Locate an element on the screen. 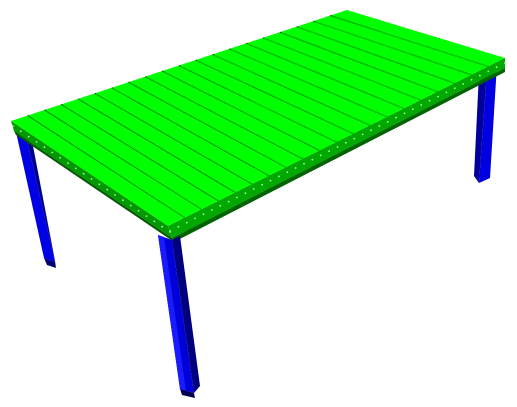  leg-back-right-side-face is located at coordinates (480, 126).